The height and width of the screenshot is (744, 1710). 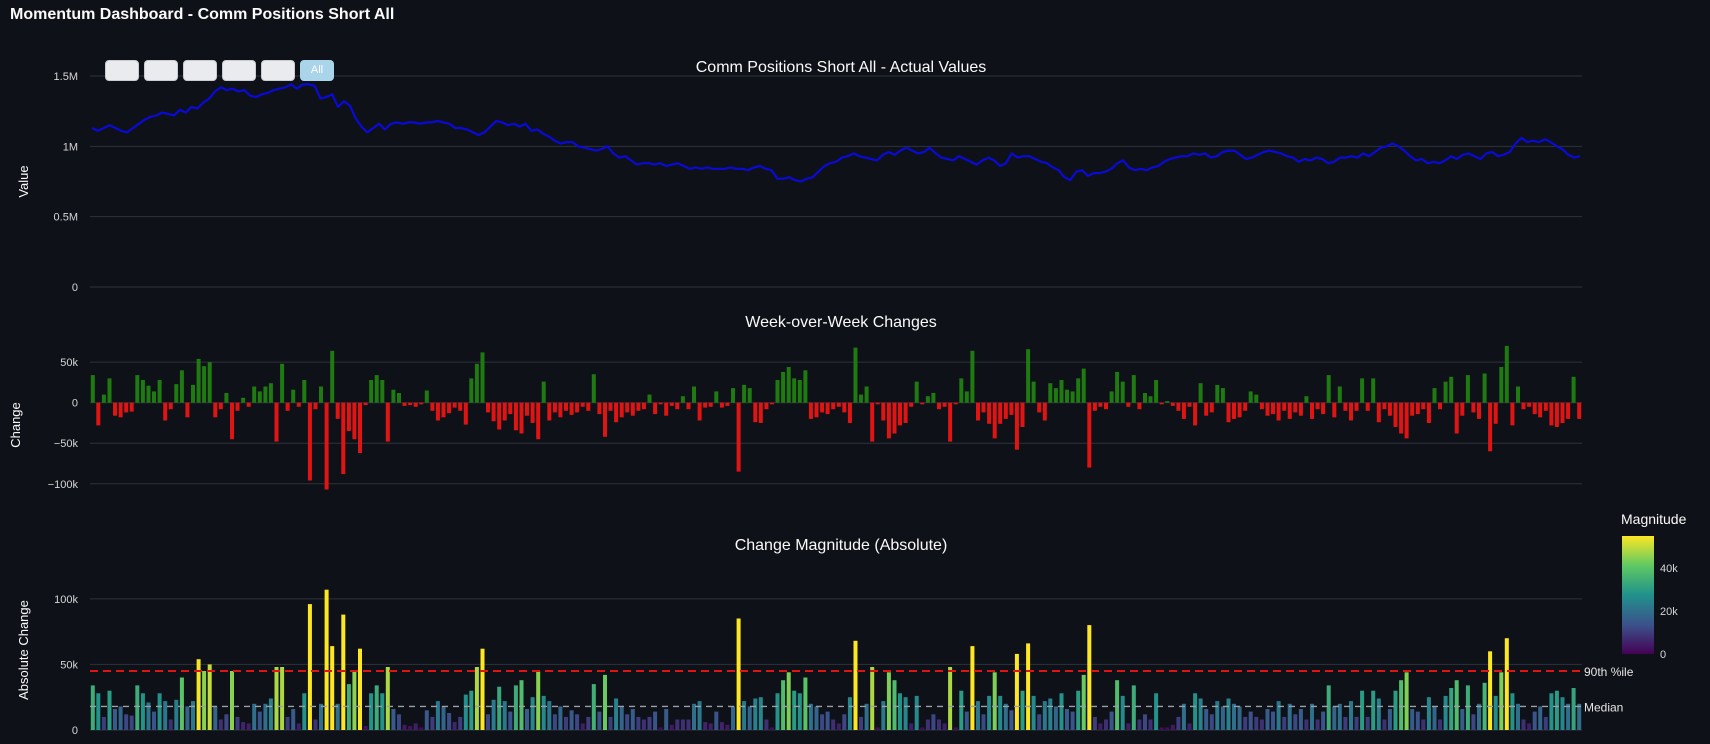 I want to click on colorbar-title: Magnitude, so click(x=1654, y=519).